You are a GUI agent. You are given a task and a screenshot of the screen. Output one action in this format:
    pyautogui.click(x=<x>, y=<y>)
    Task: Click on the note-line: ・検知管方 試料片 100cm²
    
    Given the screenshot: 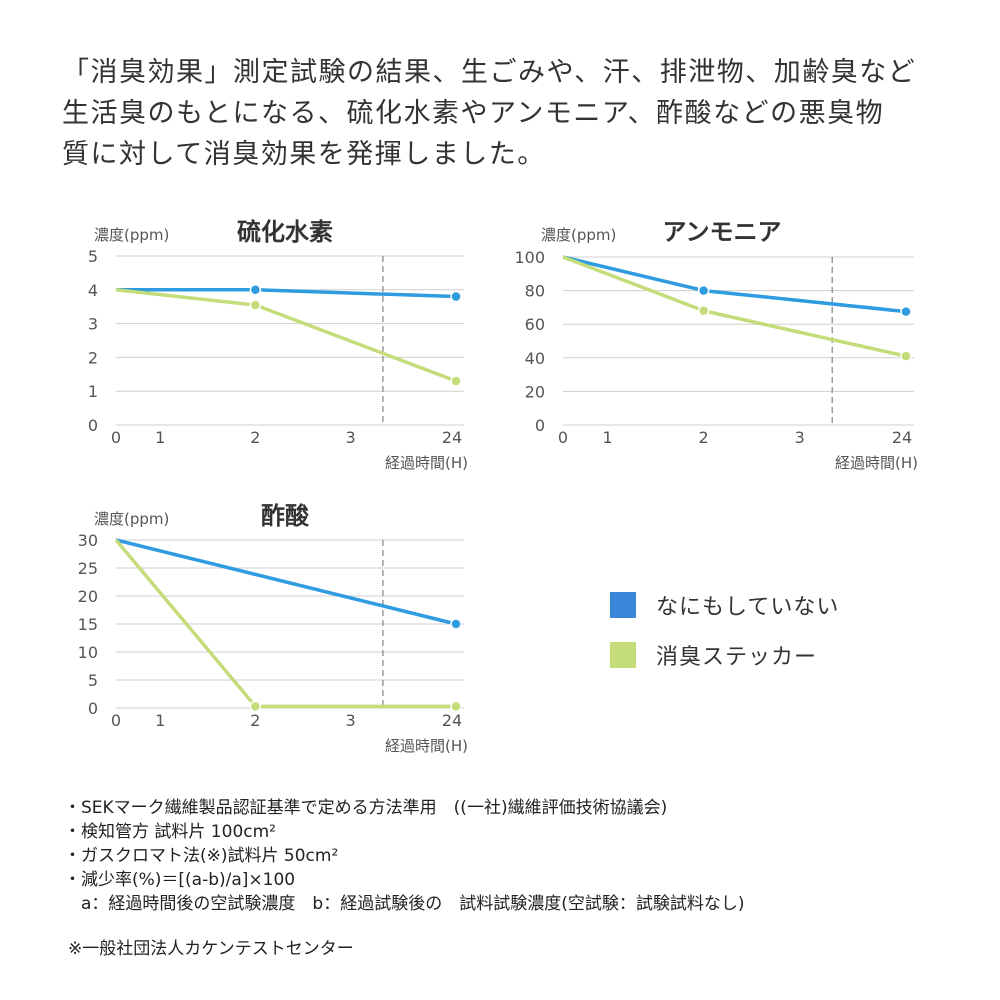 What is the action you would take?
    pyautogui.click(x=170, y=832)
    